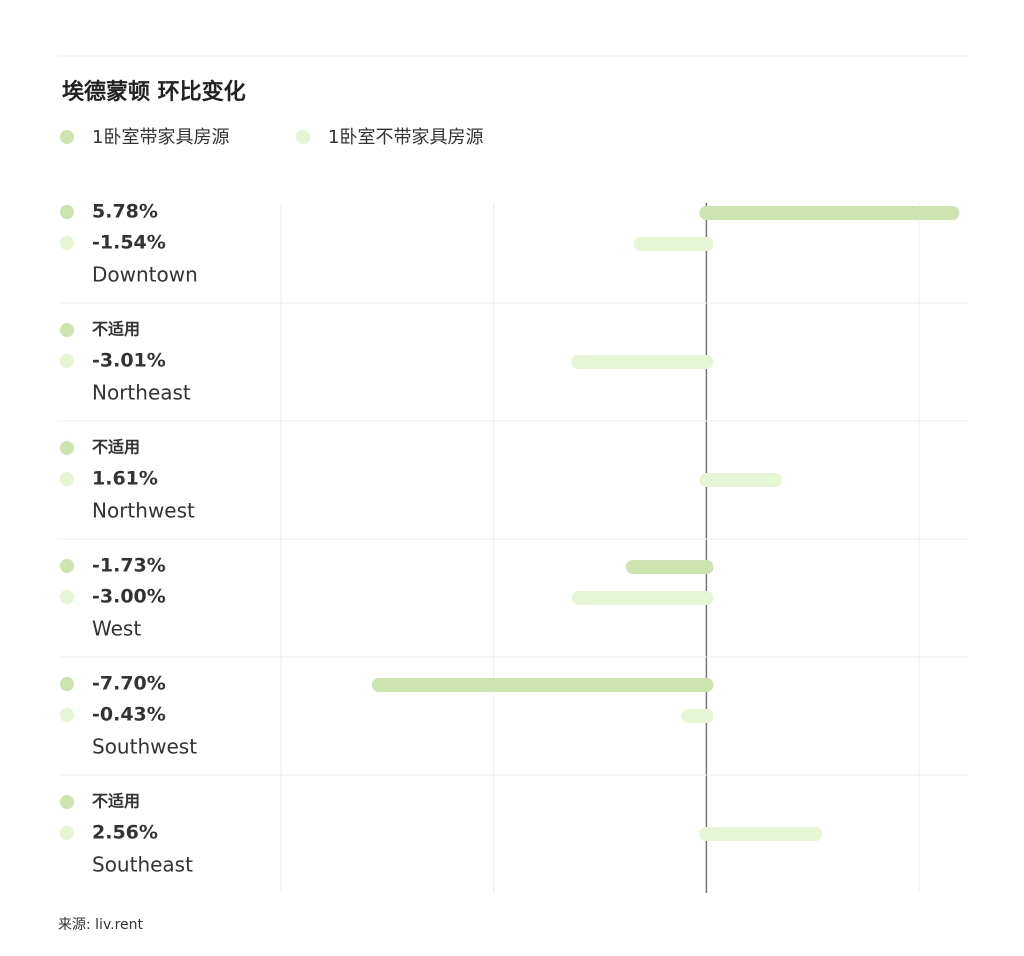 The width and height of the screenshot is (1024, 956). Describe the element at coordinates (129, 566) in the screenshot. I see `value-label: -1.73%` at that location.